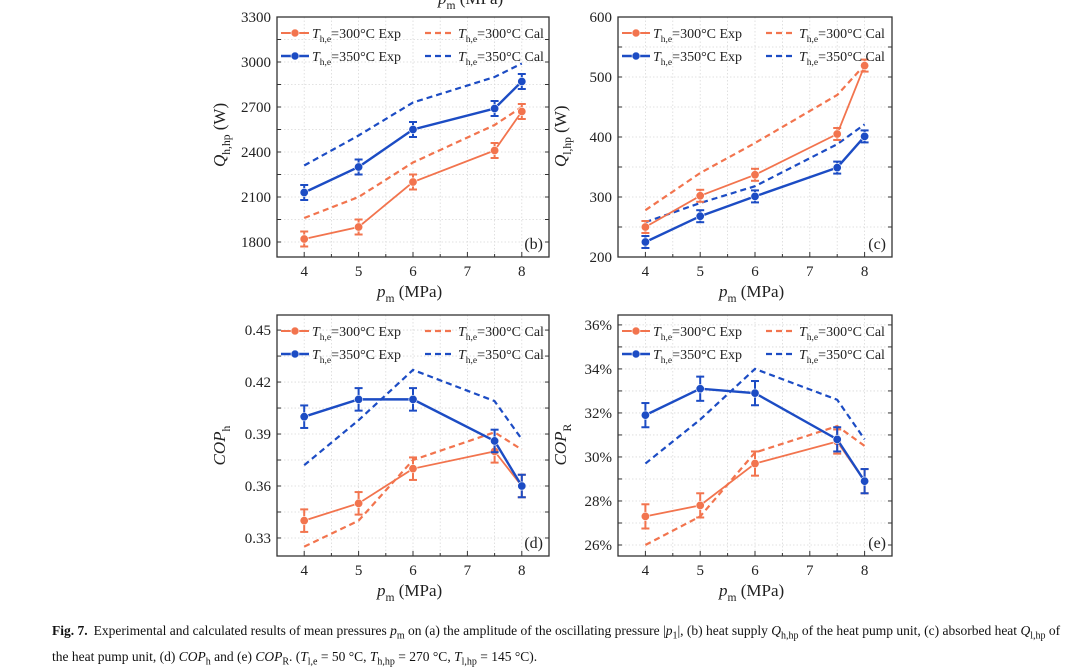  I want to click on y-tick-label: 300, so click(601, 198).